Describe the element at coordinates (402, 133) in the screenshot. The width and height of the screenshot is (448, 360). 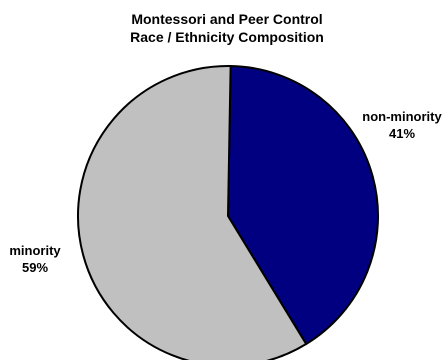
I see `slice-value-non-minority: 41%` at that location.